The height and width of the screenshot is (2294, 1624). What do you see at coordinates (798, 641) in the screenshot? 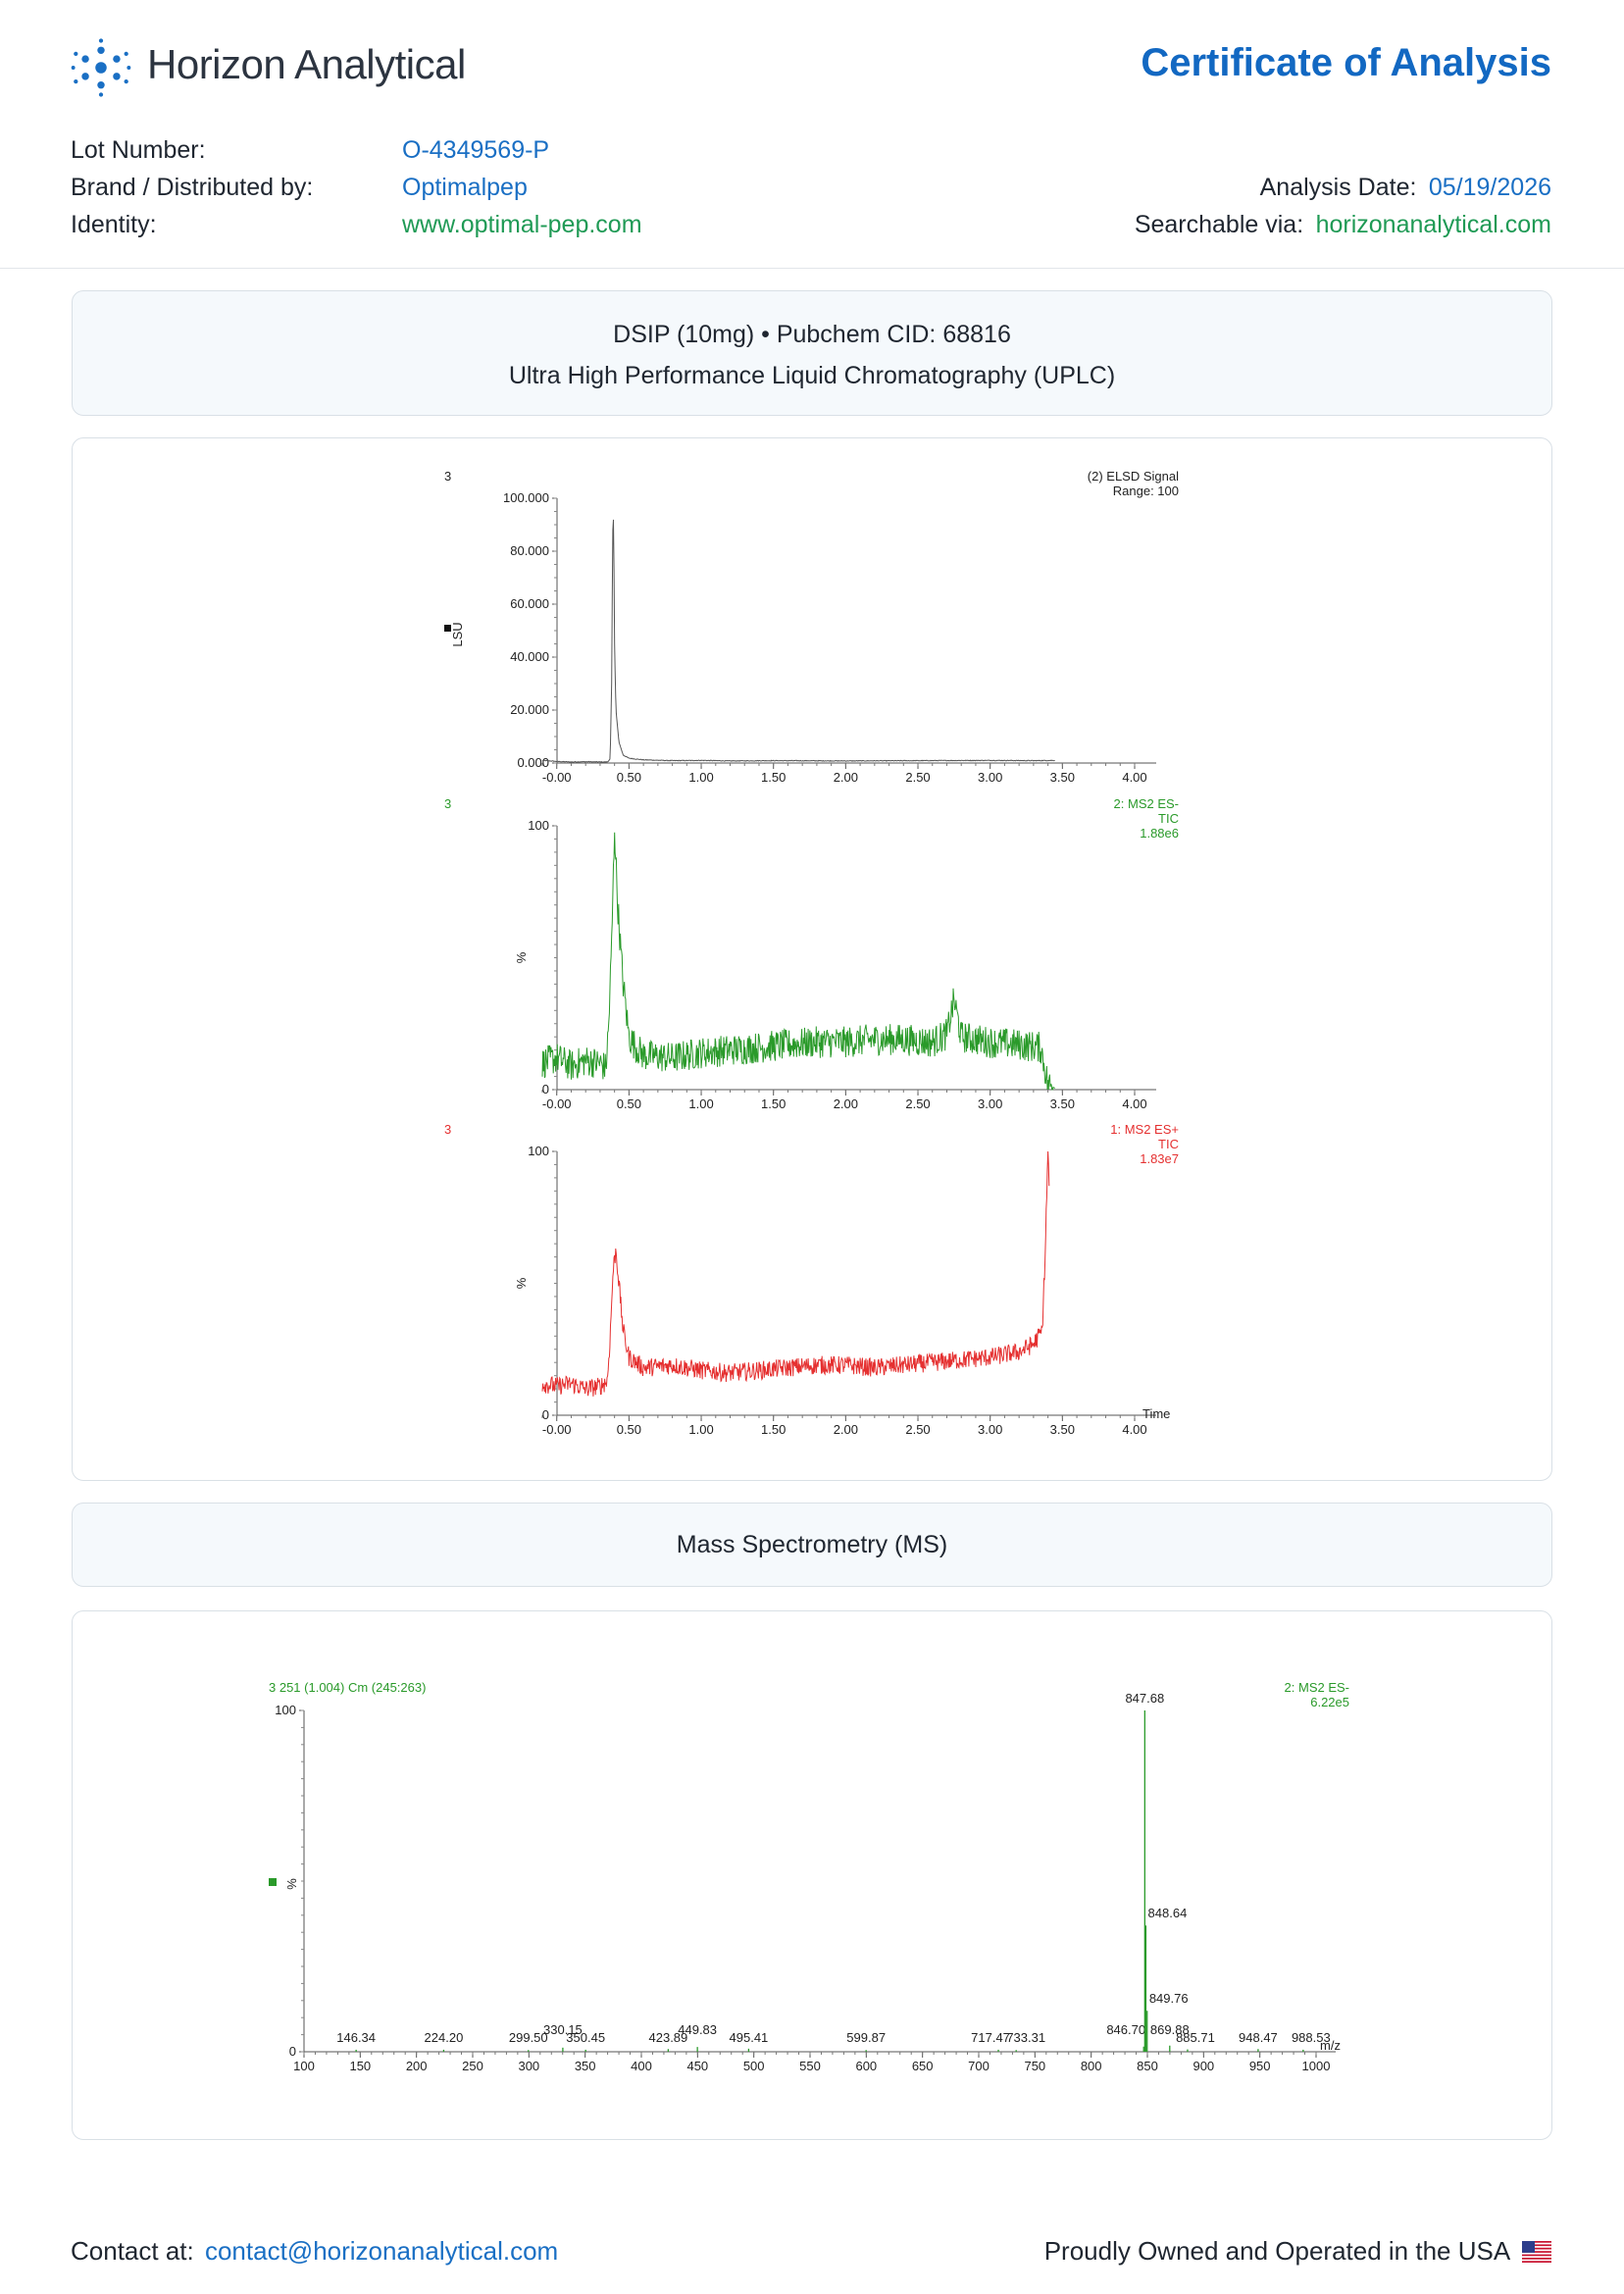
I see `elsd-series-line` at bounding box center [798, 641].